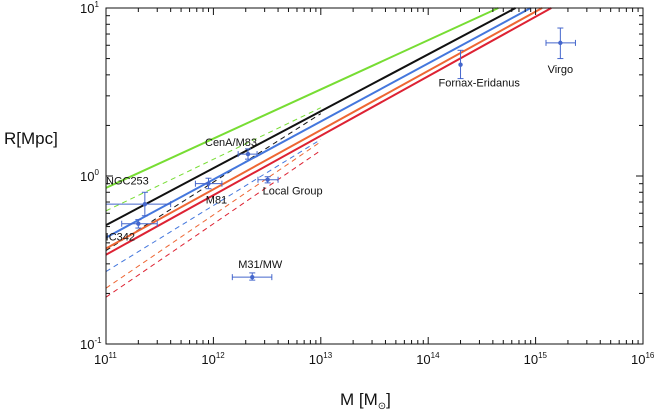 The image size is (654, 412). Describe the element at coordinates (480, 69) in the screenshot. I see `data-point-fornax-eridanus: Fornax-Eridanus` at that location.